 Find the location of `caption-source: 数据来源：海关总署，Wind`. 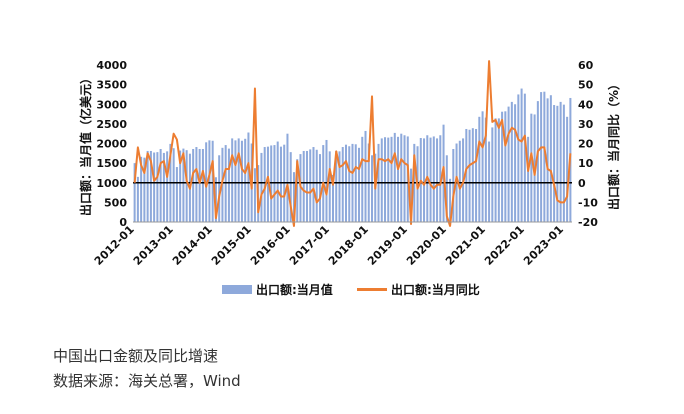

caption-source: 数据来源：海关总署，Wind is located at coordinates (147, 381).